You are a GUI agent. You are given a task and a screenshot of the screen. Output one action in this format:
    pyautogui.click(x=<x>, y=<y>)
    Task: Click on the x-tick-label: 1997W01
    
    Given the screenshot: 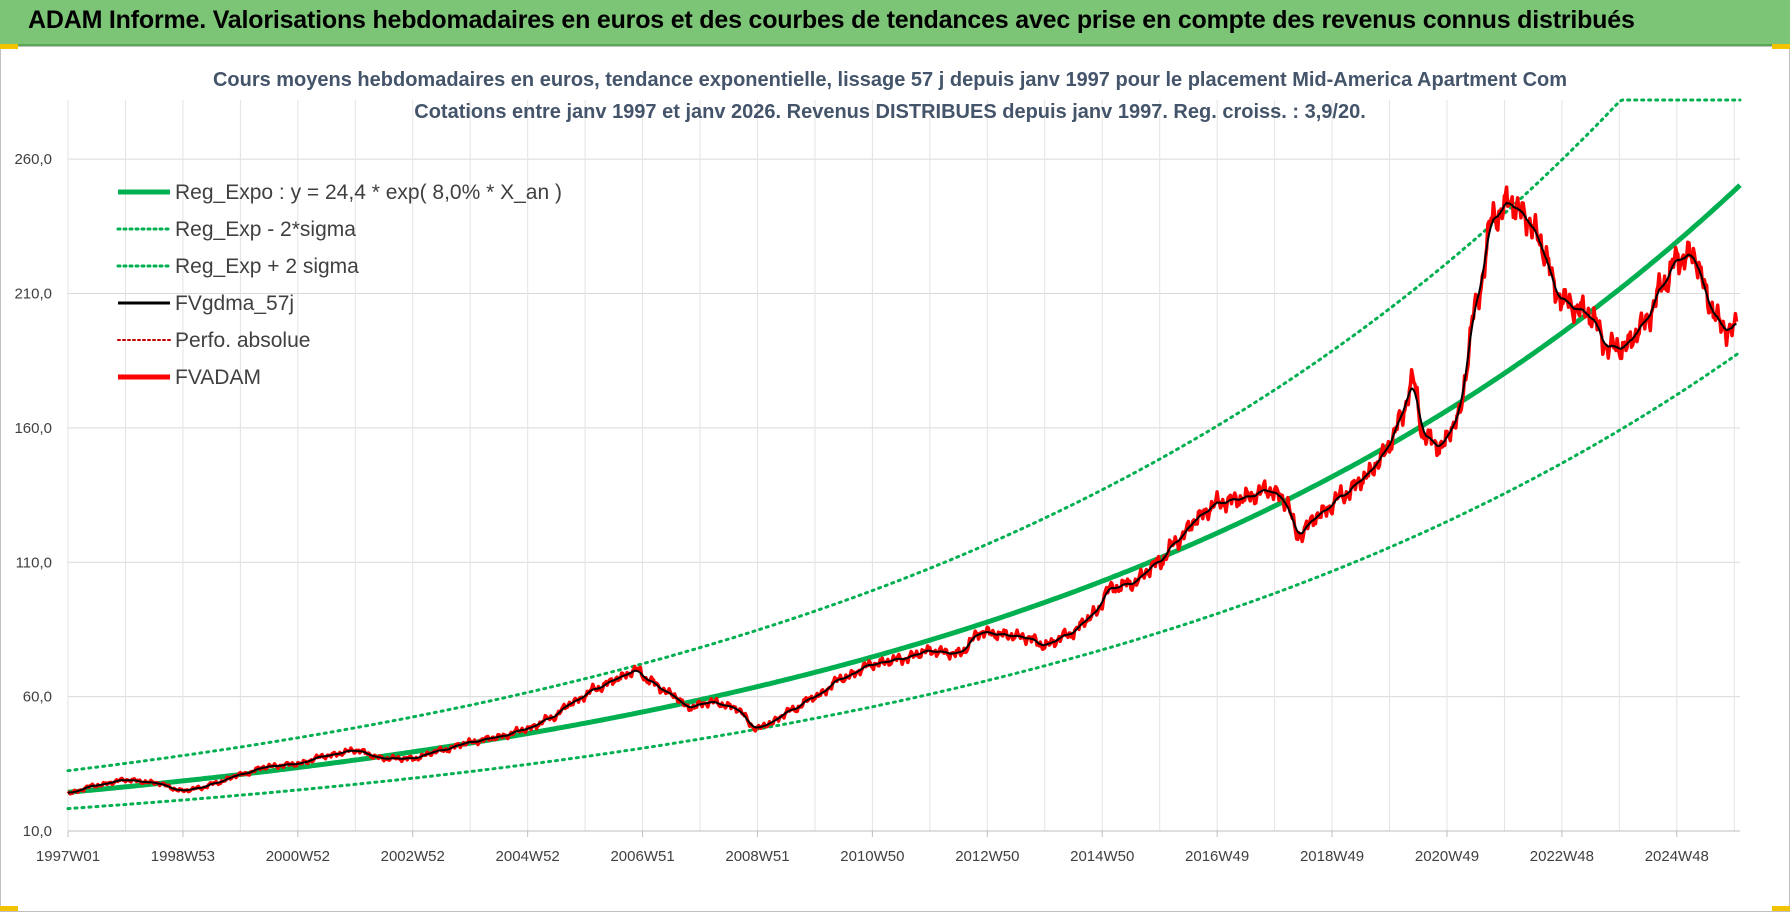 What is the action you would take?
    pyautogui.click(x=68, y=856)
    